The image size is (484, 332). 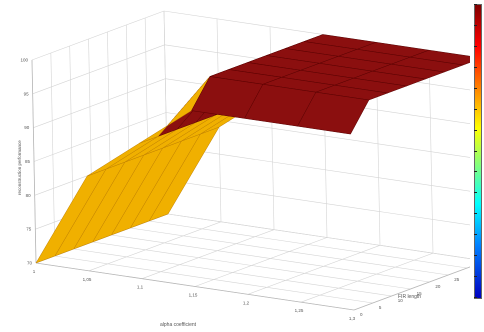 What do you see at coordinates (420, 293) in the screenshot?
I see `y-tick-label: 15` at bounding box center [420, 293].